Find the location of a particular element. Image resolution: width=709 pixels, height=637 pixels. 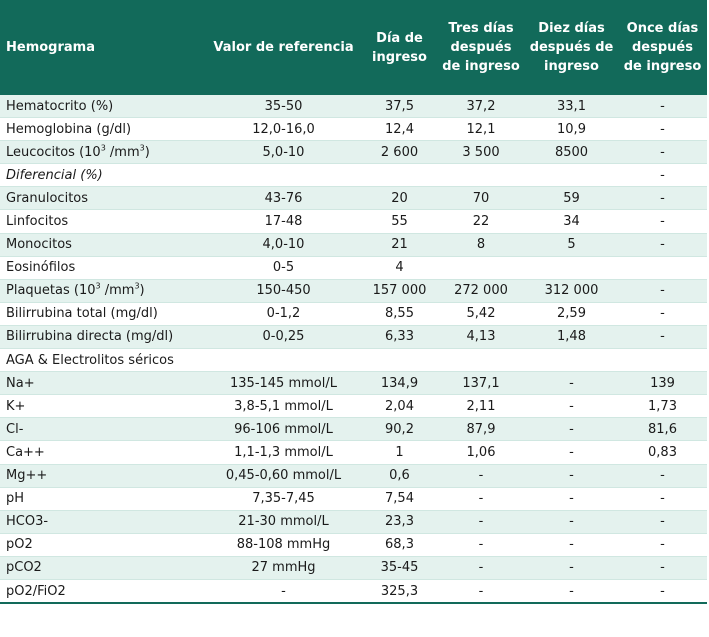

header-once-dias: Once días después de ingreso is located at coordinates (662, 47).